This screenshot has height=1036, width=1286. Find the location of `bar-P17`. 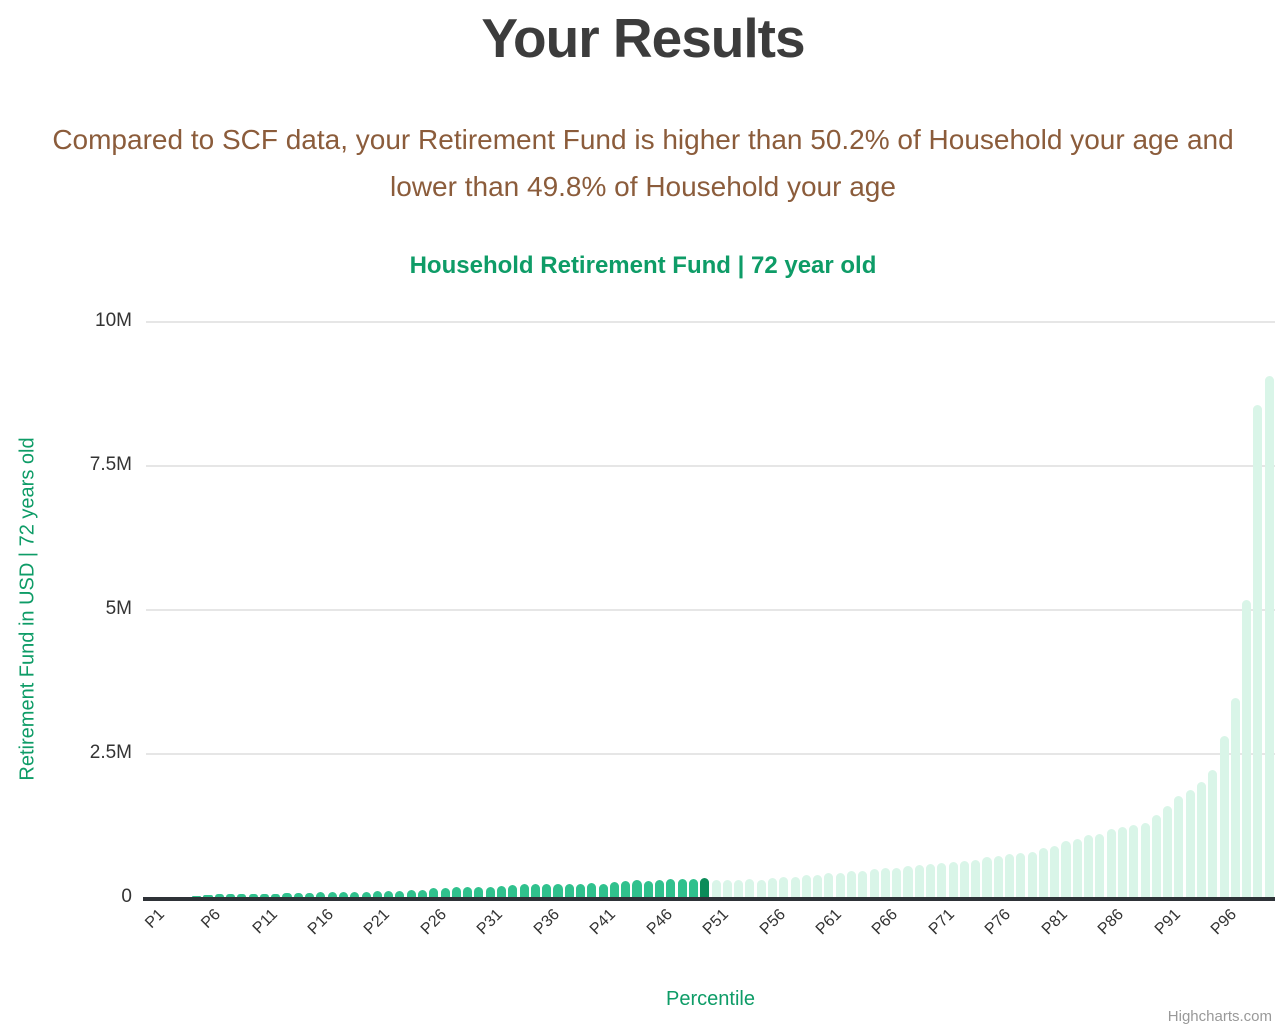

bar-P17 is located at coordinates (332, 894).